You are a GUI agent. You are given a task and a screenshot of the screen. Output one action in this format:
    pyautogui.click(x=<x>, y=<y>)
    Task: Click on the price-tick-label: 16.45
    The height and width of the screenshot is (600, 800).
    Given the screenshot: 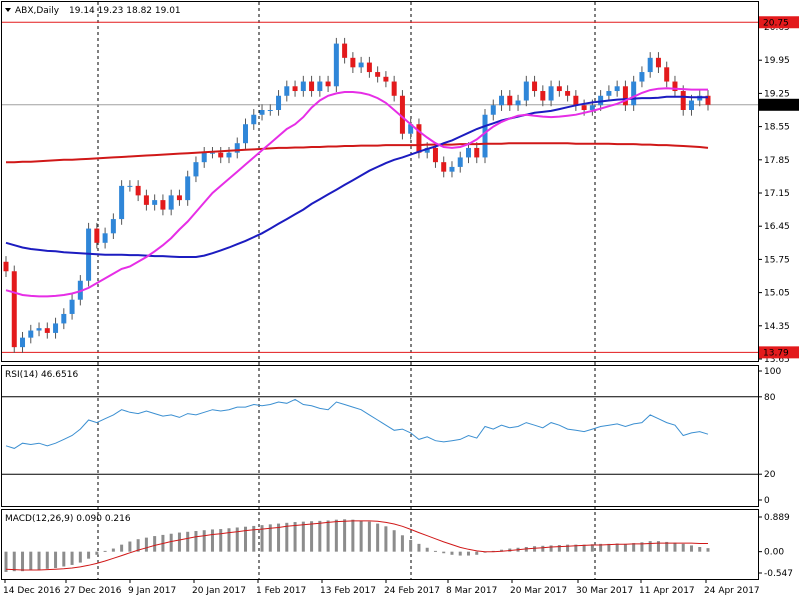 What is the action you would take?
    pyautogui.click(x=777, y=227)
    